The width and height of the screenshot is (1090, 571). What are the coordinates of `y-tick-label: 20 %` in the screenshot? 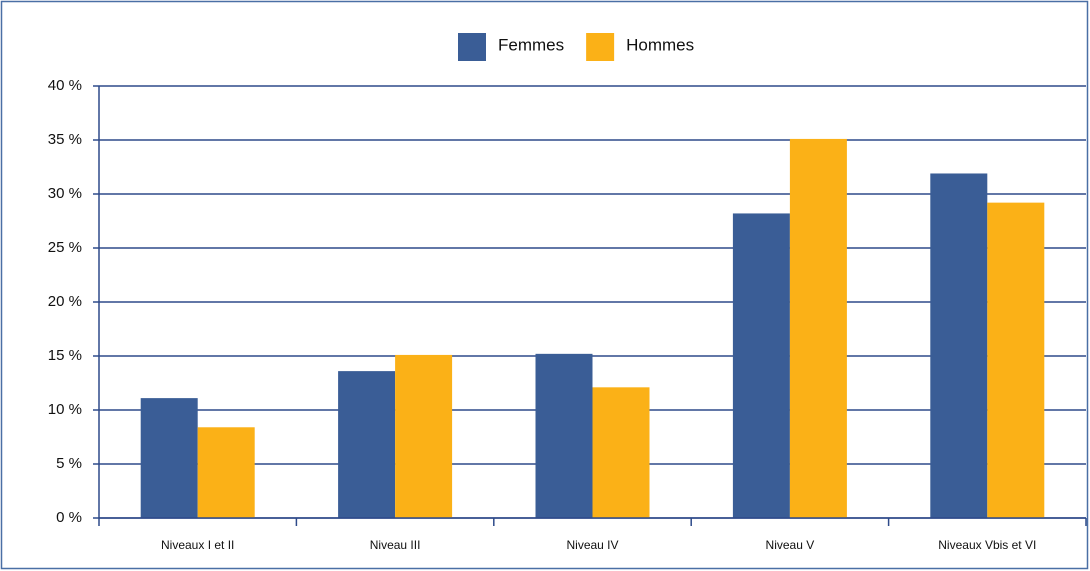 It's located at (65, 301).